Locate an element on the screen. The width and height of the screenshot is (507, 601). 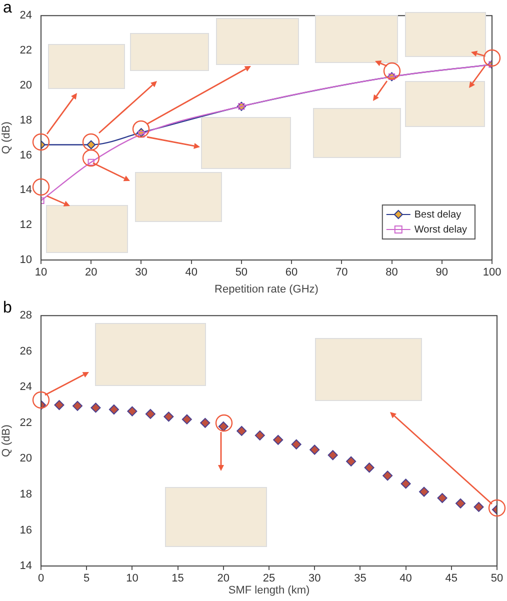
y-tick-label: 28 is located at coordinates (26, 316).